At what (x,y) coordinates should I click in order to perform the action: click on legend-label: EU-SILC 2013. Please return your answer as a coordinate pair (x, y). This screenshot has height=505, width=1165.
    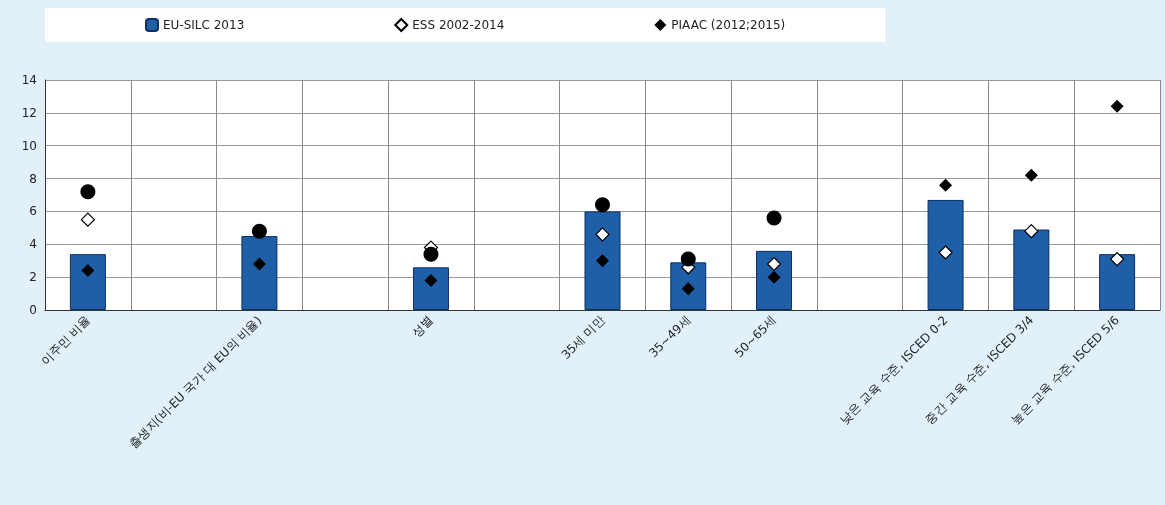
    Looking at the image, I should click on (204, 25).